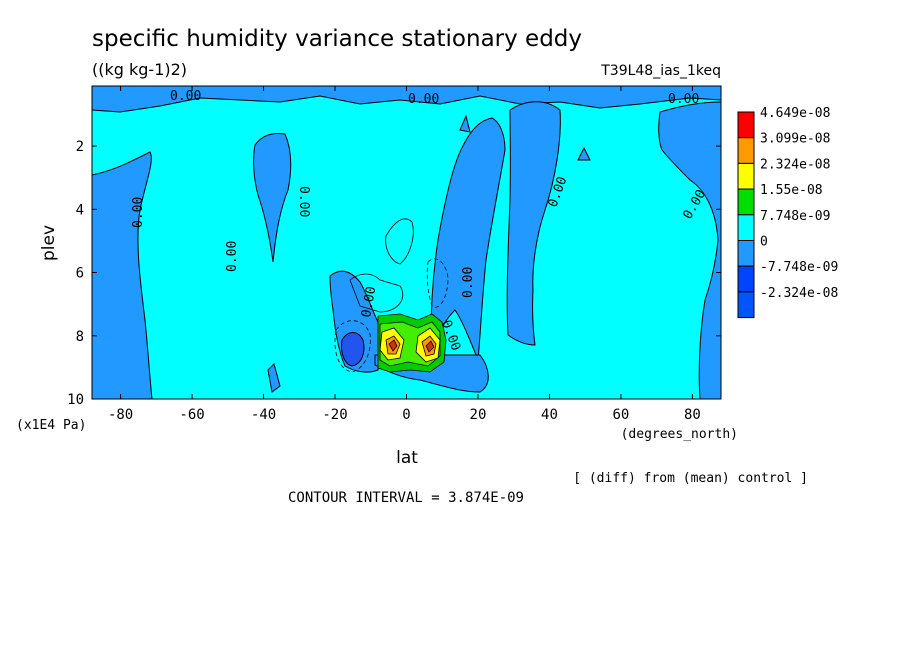 This screenshot has width=904, height=654. I want to click on contour-sh-southern, so click(122, 275).